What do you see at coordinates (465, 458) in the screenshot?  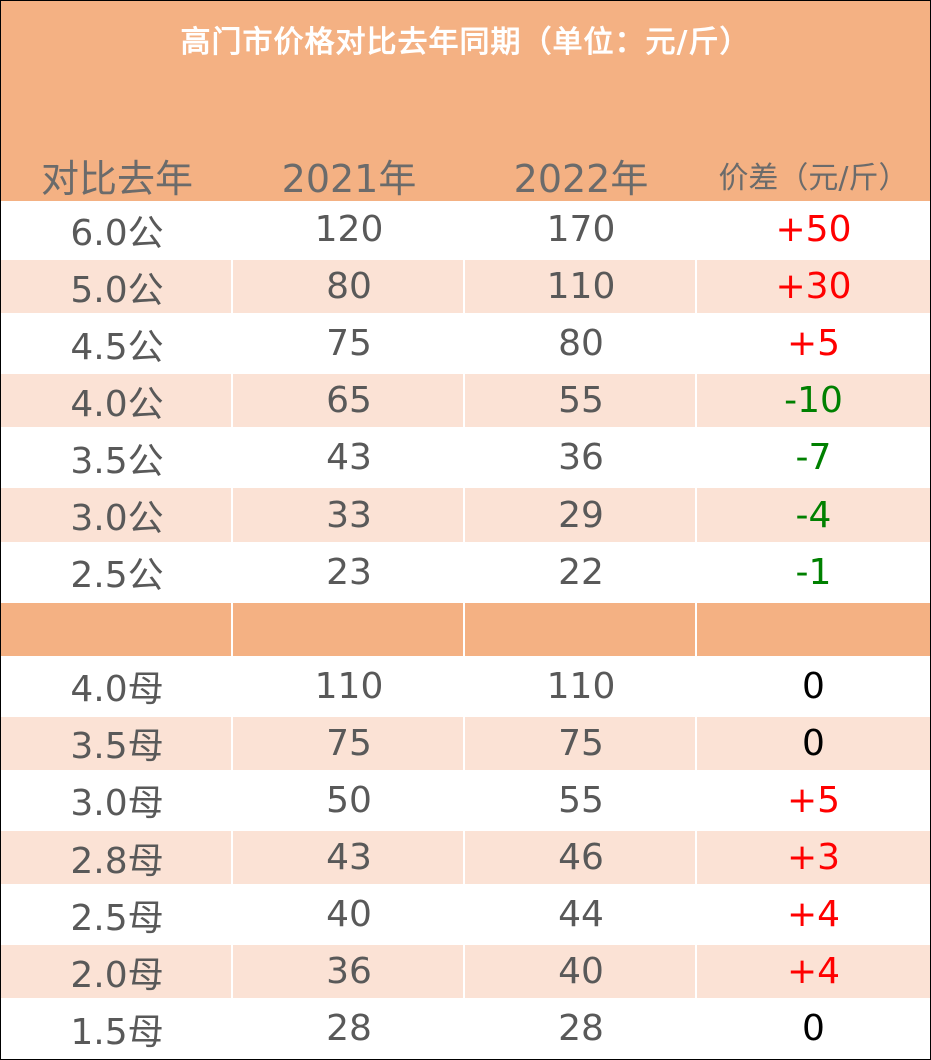 I see `table-row: 3.5公 43 36 -7` at bounding box center [465, 458].